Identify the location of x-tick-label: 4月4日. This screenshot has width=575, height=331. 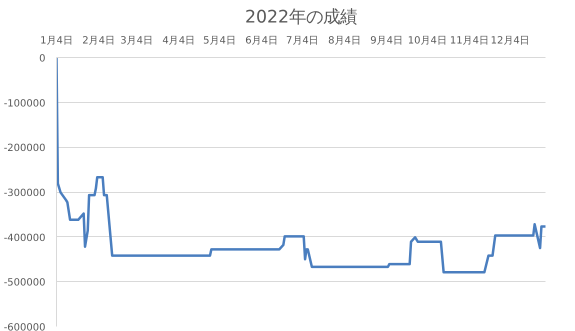
(179, 41).